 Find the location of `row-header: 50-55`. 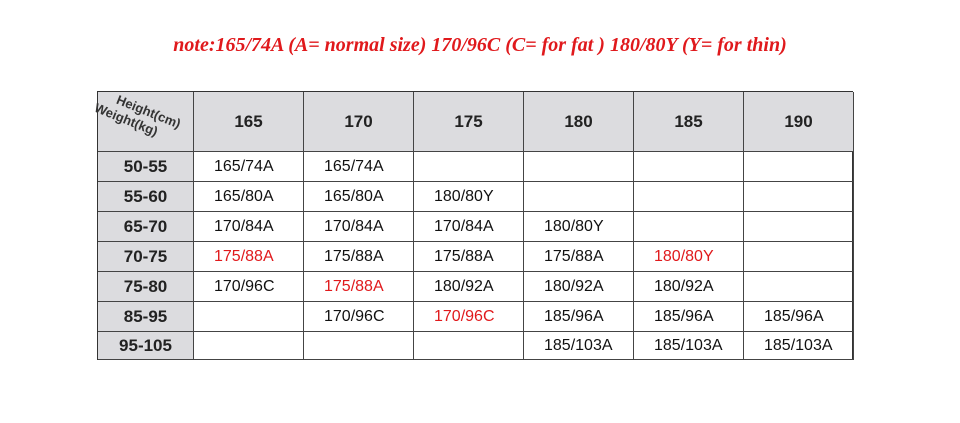

row-header: 50-55 is located at coordinates (146, 167).